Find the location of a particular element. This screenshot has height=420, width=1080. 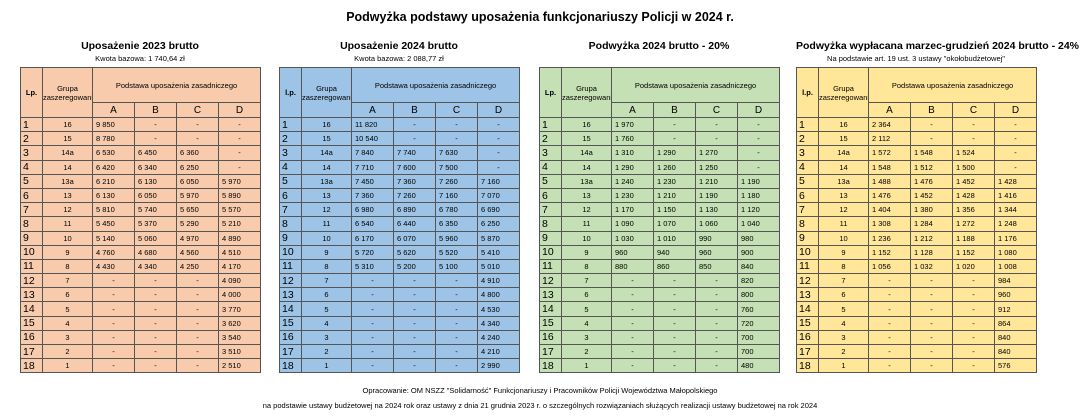

table-row: 10 9 1 152 1 128 1 152 1 080 is located at coordinates (917, 252).